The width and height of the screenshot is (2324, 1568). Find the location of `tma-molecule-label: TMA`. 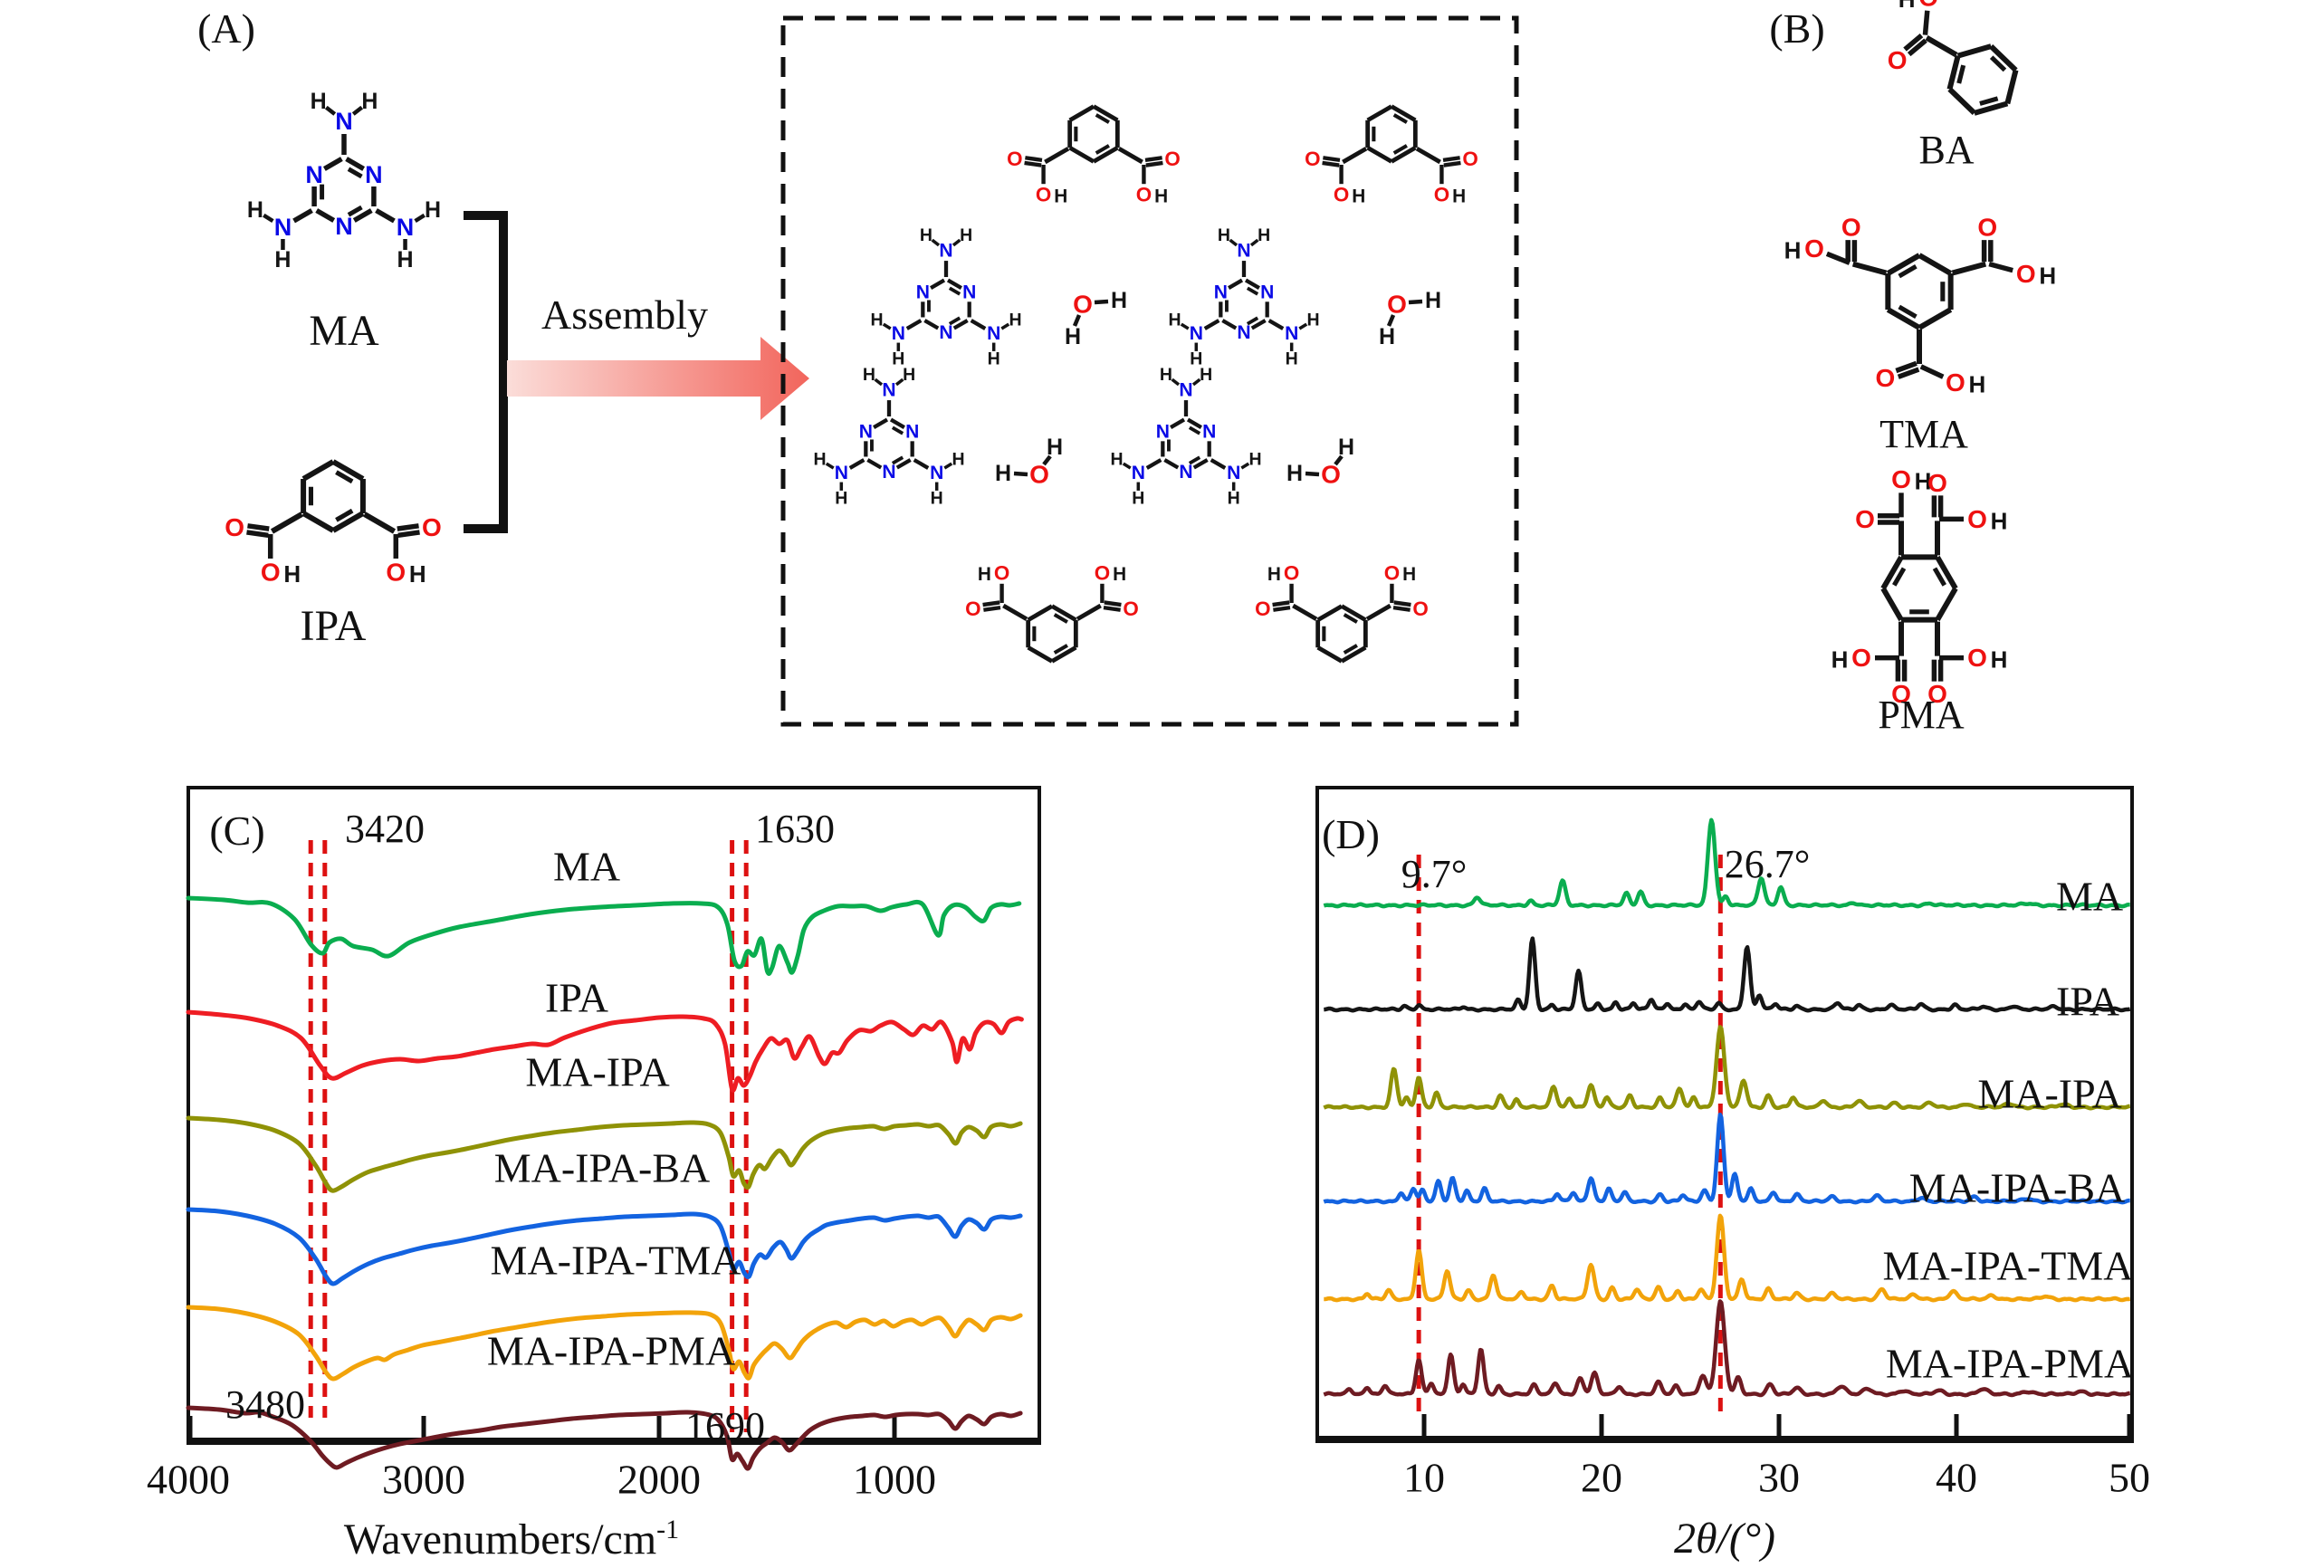

tma-molecule-label: TMA is located at coordinates (1923, 434).